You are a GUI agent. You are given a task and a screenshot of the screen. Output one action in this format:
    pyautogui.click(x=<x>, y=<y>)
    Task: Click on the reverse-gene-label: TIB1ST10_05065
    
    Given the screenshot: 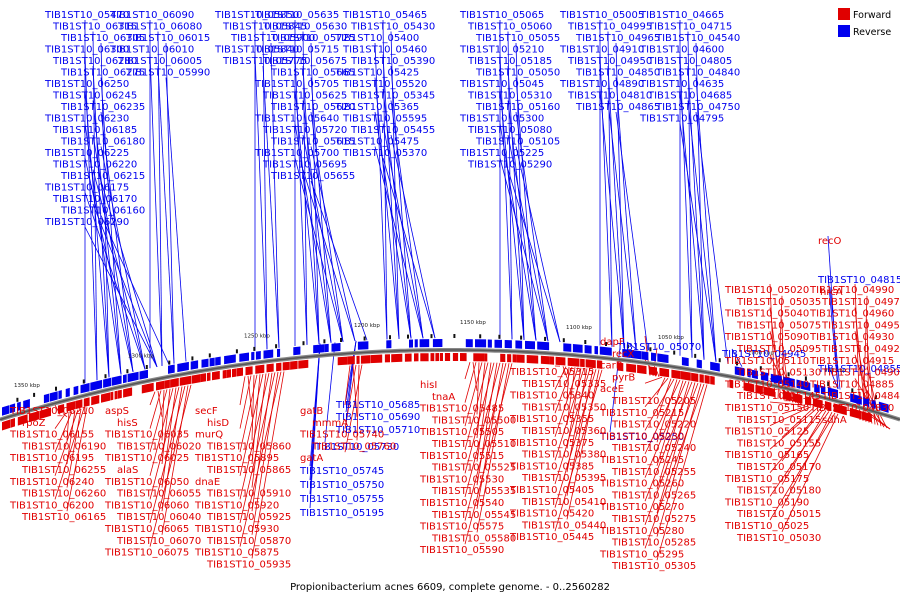 What is the action you would take?
    pyautogui.click(x=501, y=15)
    